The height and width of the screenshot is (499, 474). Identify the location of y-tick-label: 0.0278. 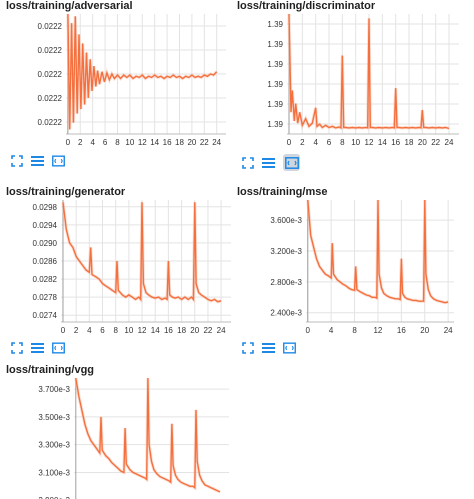
(45, 297).